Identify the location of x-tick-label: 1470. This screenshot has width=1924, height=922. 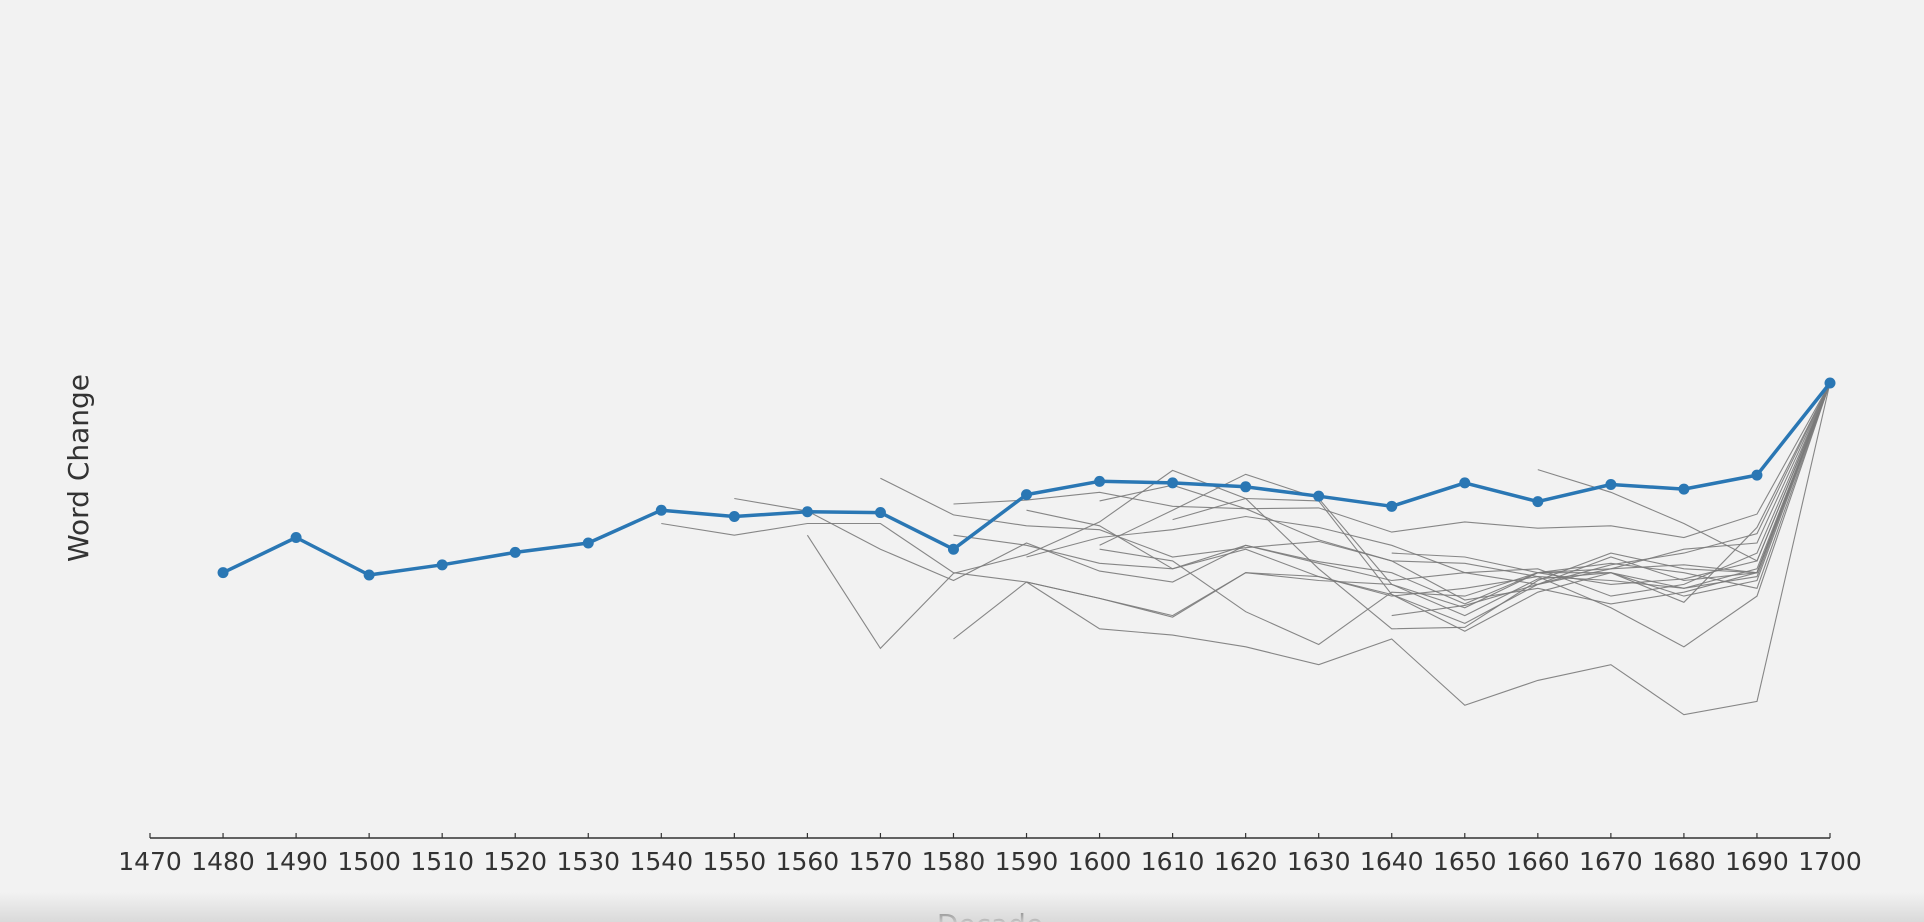
(150, 861).